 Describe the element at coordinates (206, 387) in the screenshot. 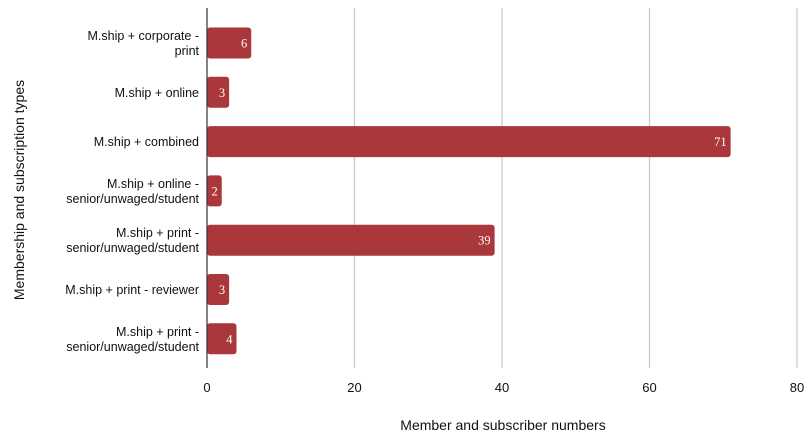

I see `x-tick-label-0: 0` at that location.